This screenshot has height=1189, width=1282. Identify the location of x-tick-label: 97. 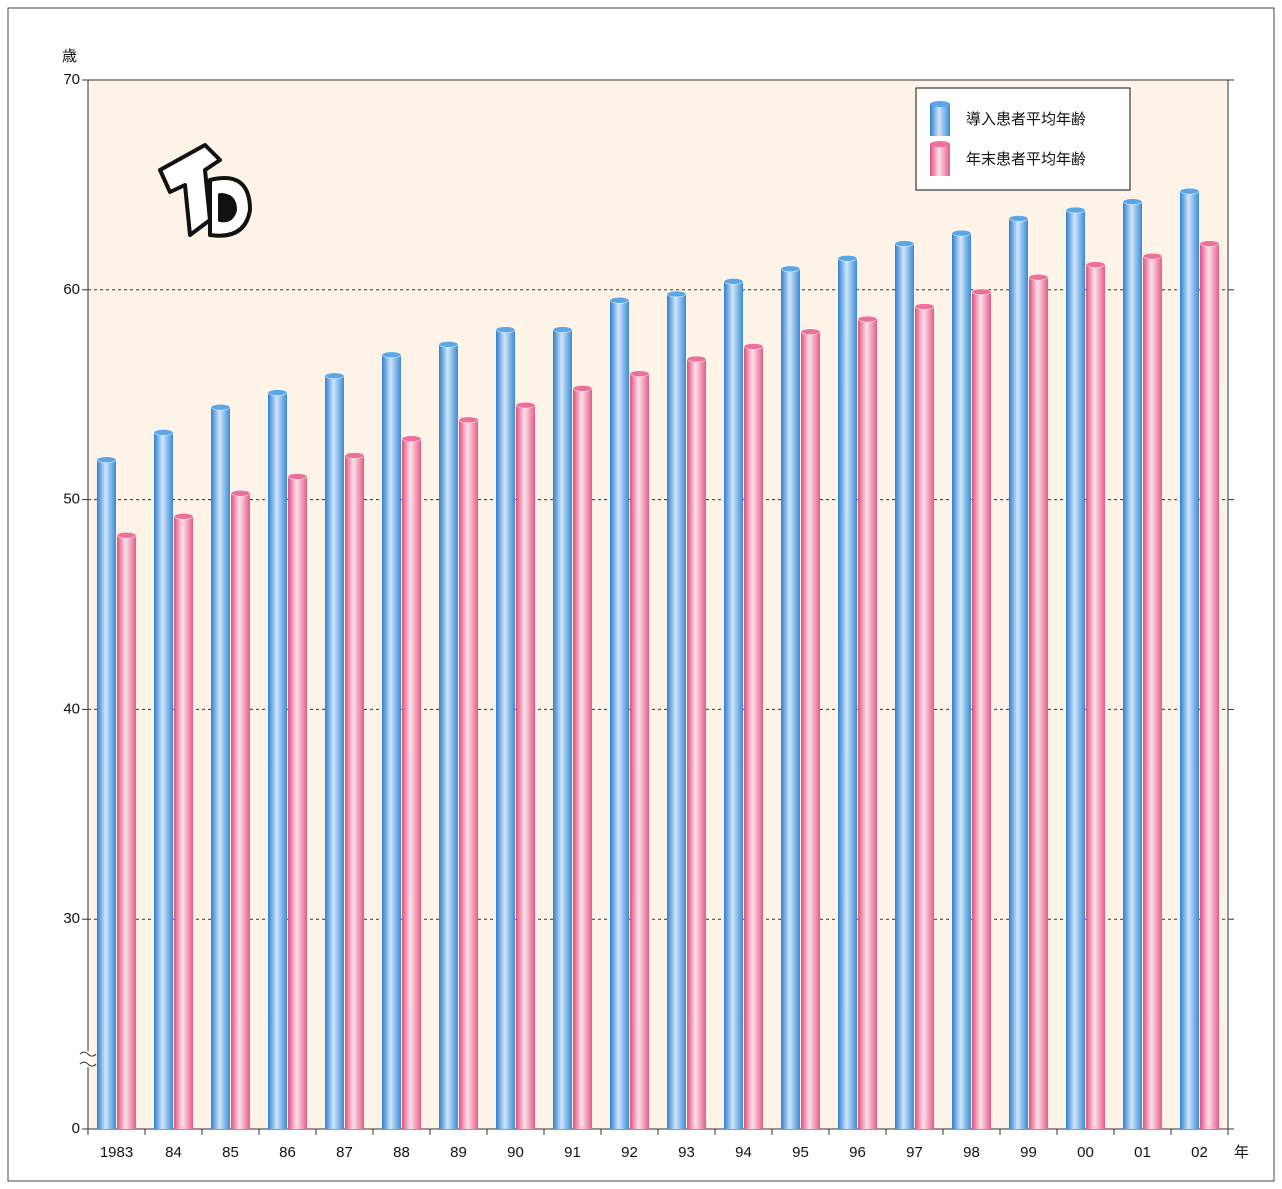
(914, 1152).